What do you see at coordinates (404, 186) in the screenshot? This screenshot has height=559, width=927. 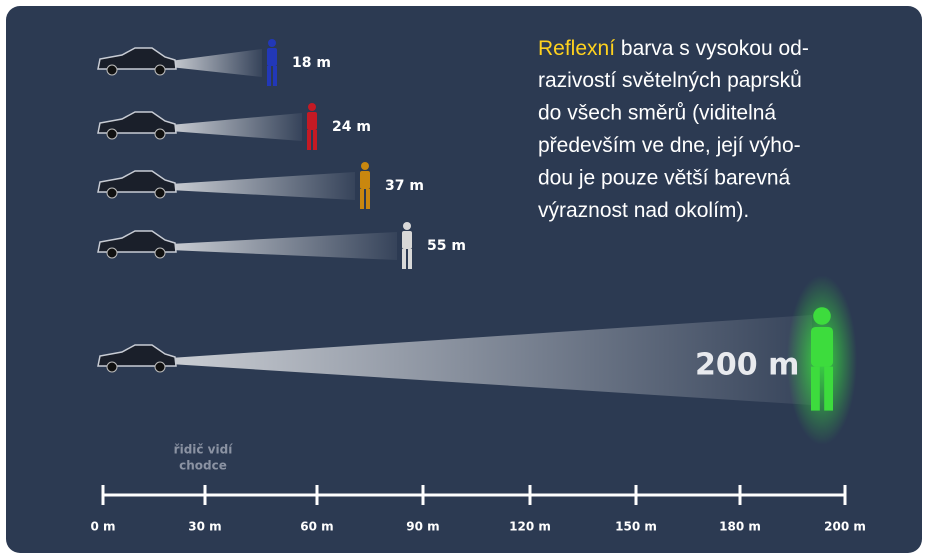 I see `distance-label: 37 m` at bounding box center [404, 186].